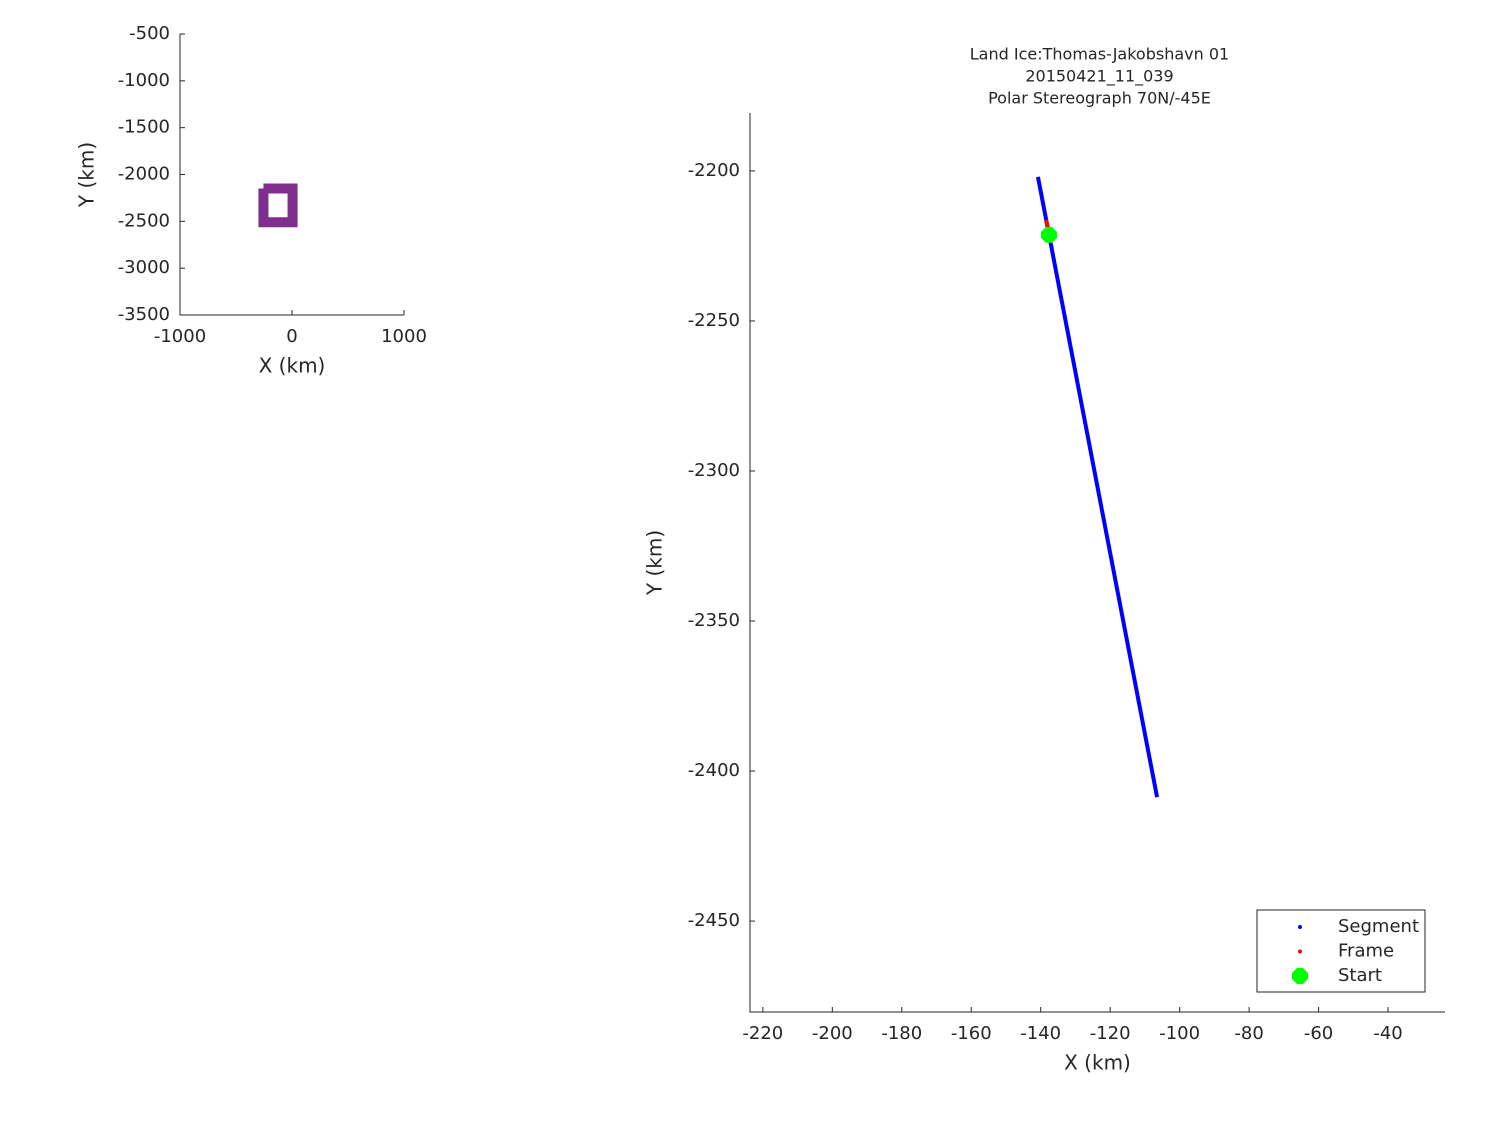 Image resolution: width=1500 pixels, height=1125 pixels. Describe the element at coordinates (144, 314) in the screenshot. I see `y-tick-label: -3500` at that location.